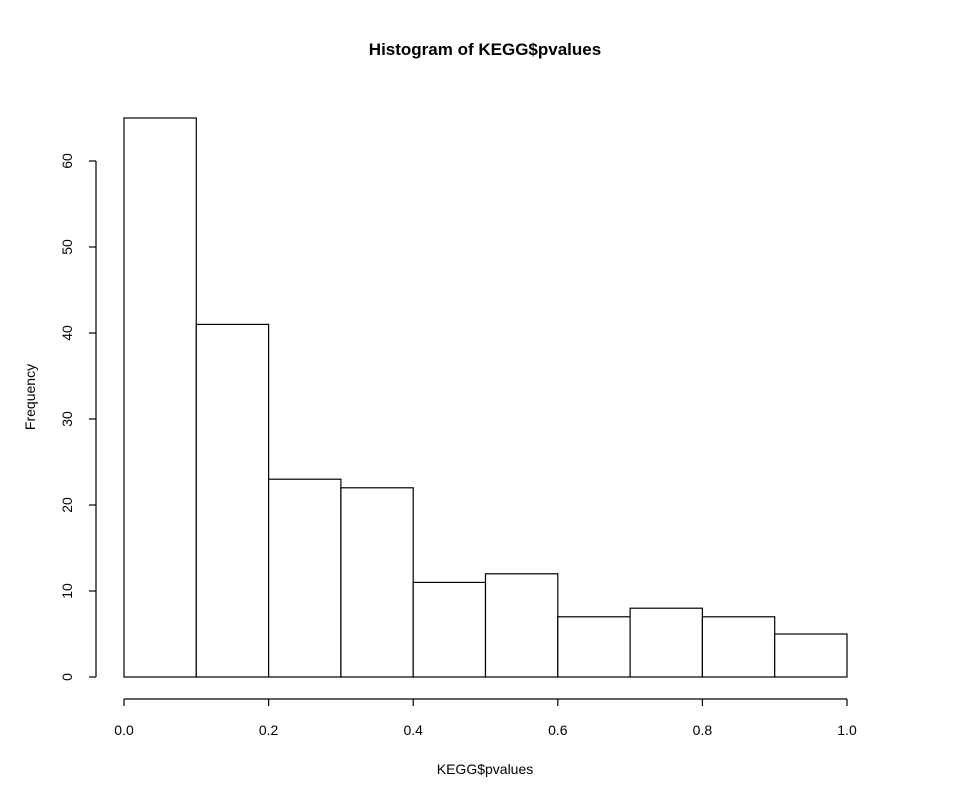 This screenshot has height=796, width=972. I want to click on x-axis: 0.0 0.2 0.4 0.6 0.8 1.0, so click(485, 718).